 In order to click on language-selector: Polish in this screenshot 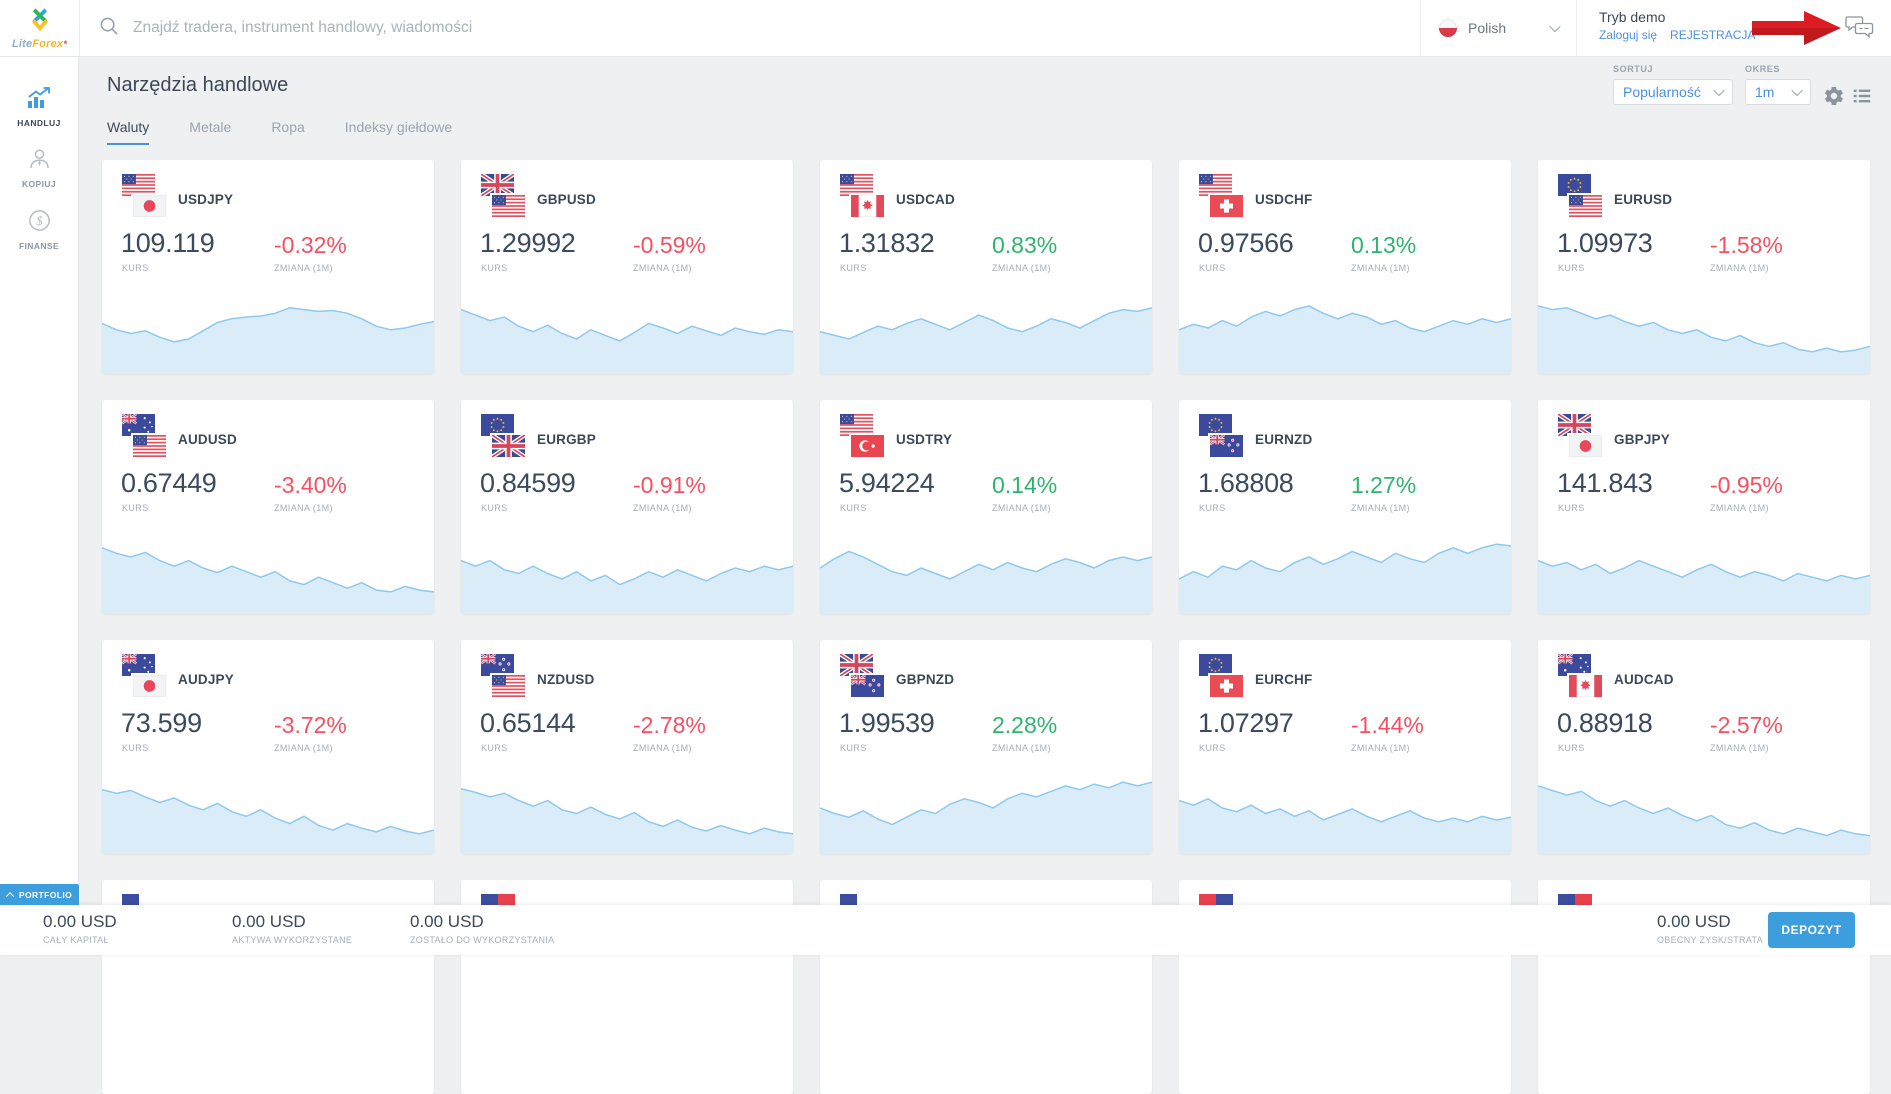, I will do `click(1498, 28)`.